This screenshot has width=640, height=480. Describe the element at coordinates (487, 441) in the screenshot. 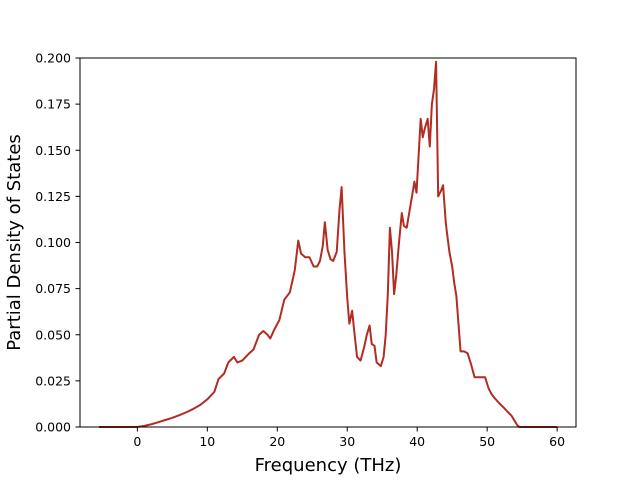

I see `x-tick-label: 50` at that location.